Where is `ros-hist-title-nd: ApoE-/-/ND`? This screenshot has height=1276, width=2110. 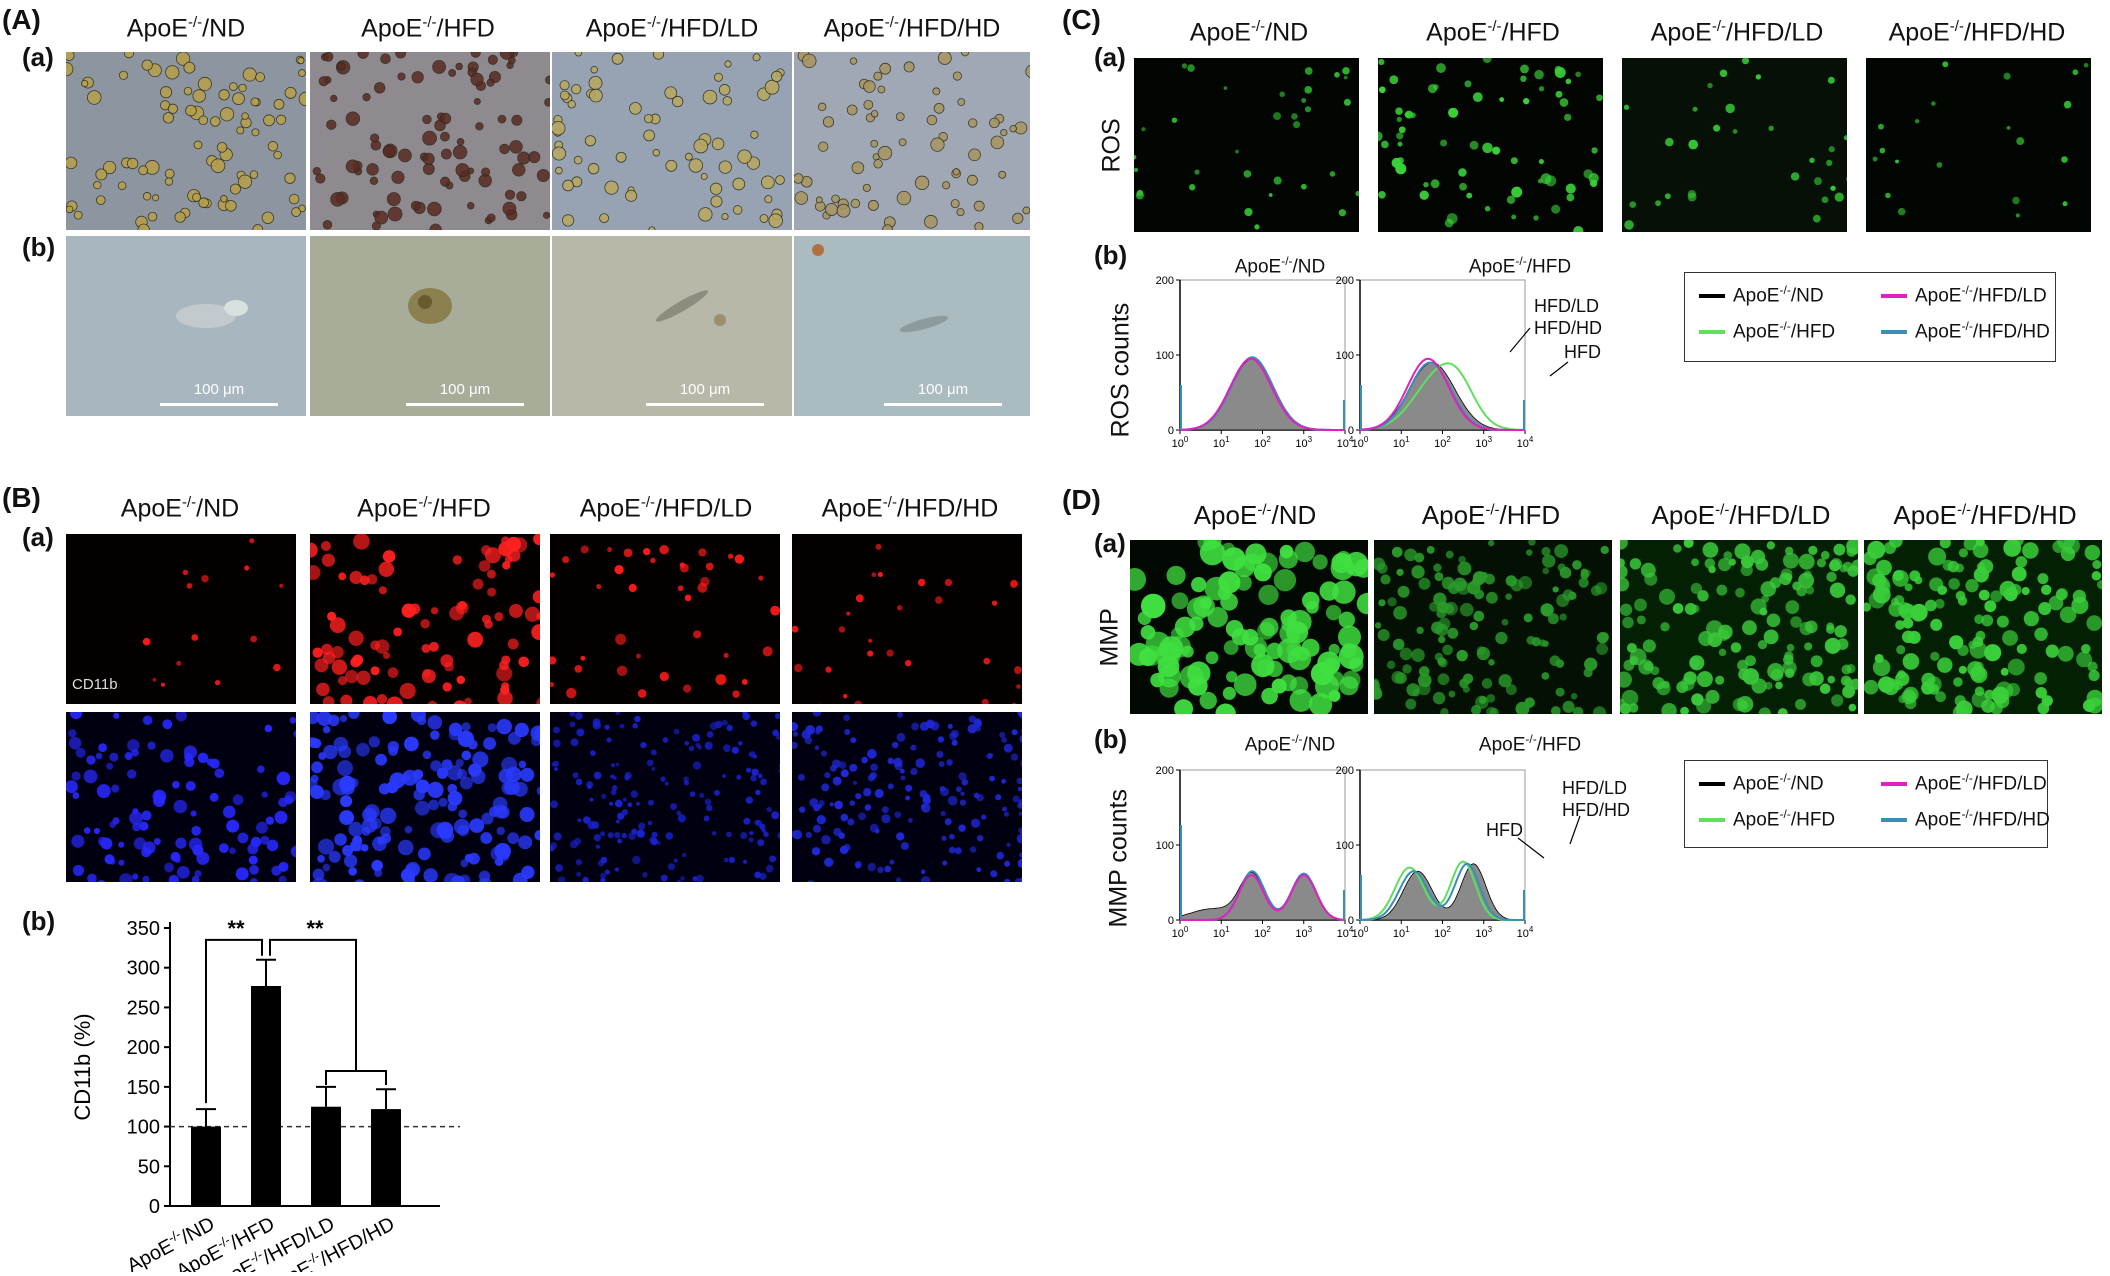 ros-hist-title-nd: ApoE-/-/ND is located at coordinates (1280, 266).